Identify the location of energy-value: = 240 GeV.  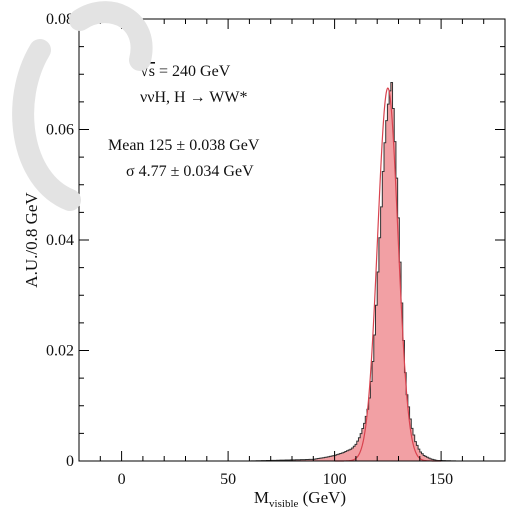
(193, 71).